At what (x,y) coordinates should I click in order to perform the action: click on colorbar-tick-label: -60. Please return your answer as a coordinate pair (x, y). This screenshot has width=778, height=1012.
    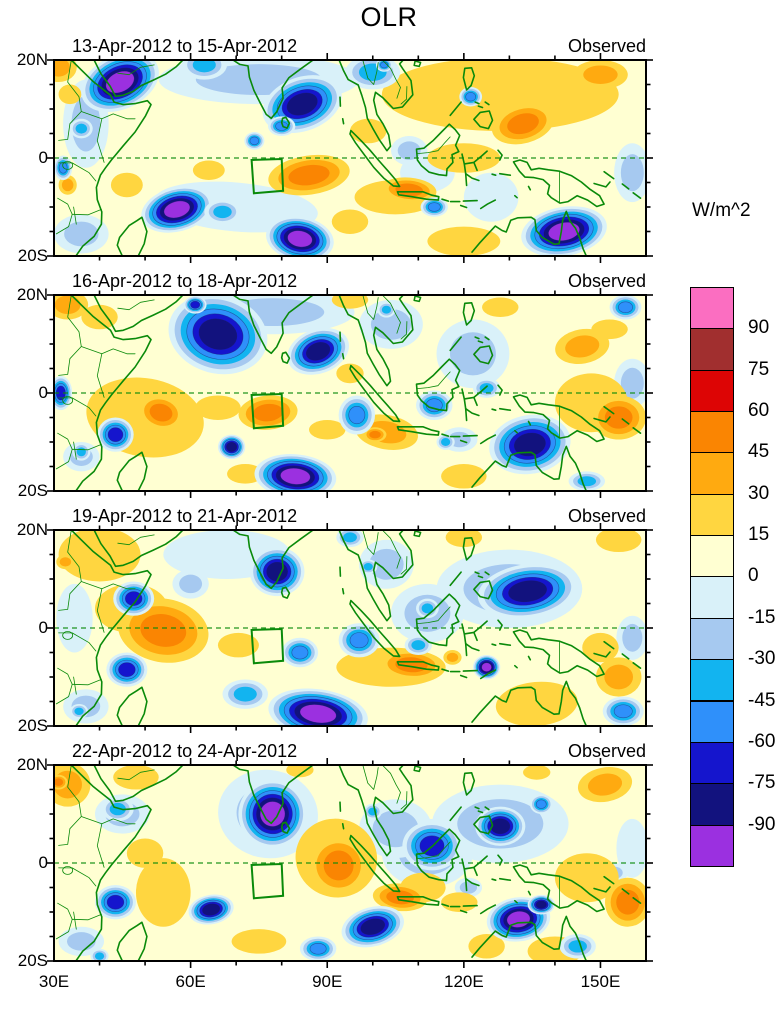
    Looking at the image, I should click on (762, 741).